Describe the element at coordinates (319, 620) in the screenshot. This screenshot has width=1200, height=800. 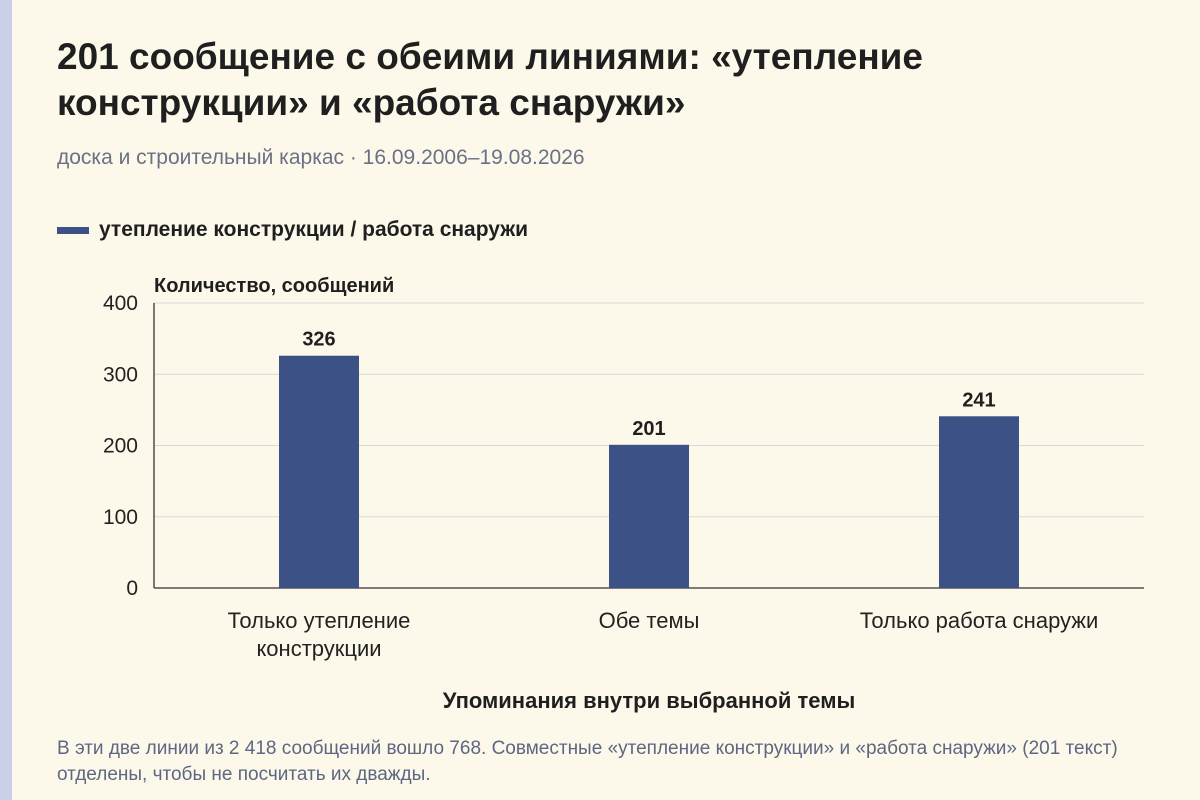
I see `x-category-label-line: Только утепление` at that location.